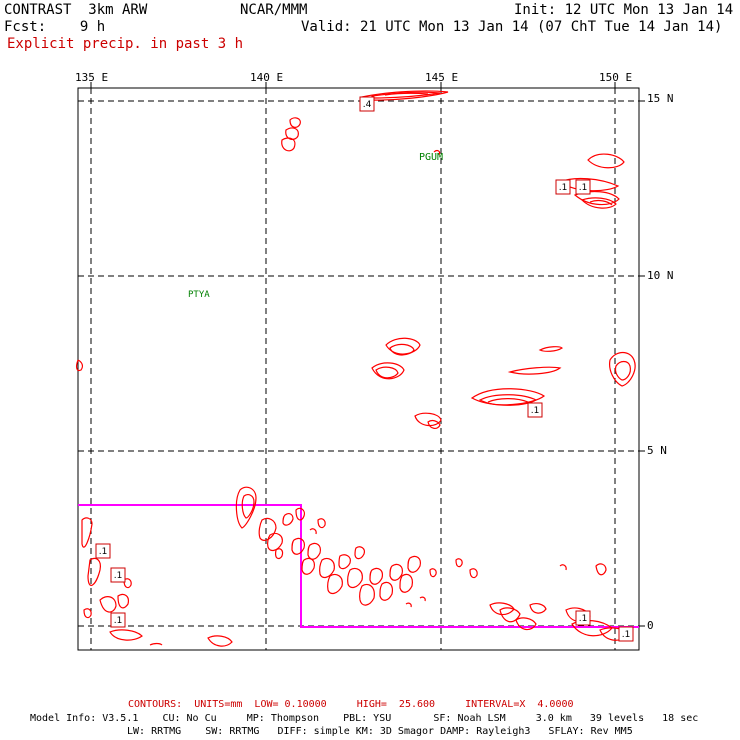  Describe the element at coordinates (55, 27) in the screenshot. I see `forecast-hour: Fcst: 9 h` at that location.